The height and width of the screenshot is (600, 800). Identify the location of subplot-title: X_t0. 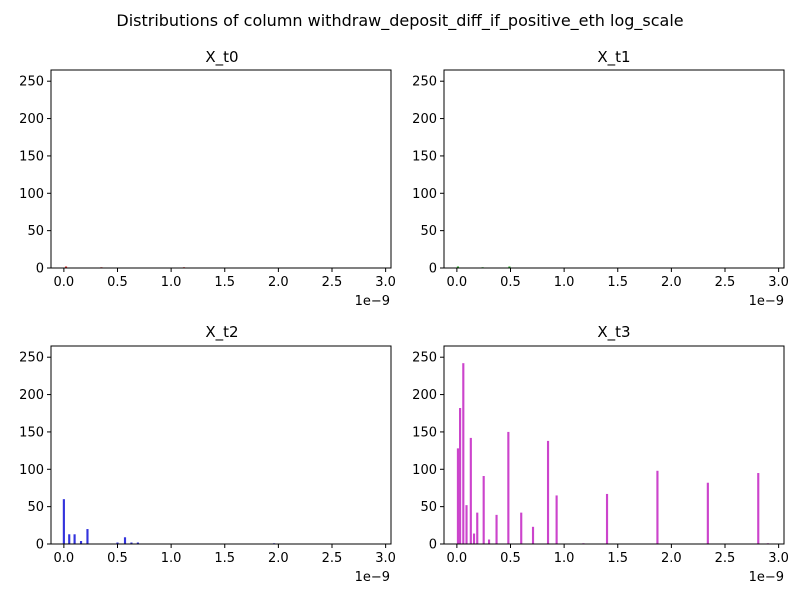
(221, 57).